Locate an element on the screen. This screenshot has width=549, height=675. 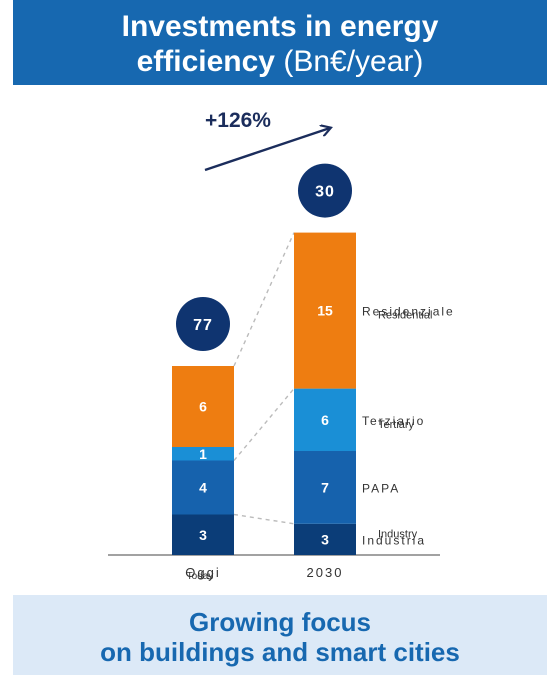
category-label: 2030 is located at coordinates (325, 572).